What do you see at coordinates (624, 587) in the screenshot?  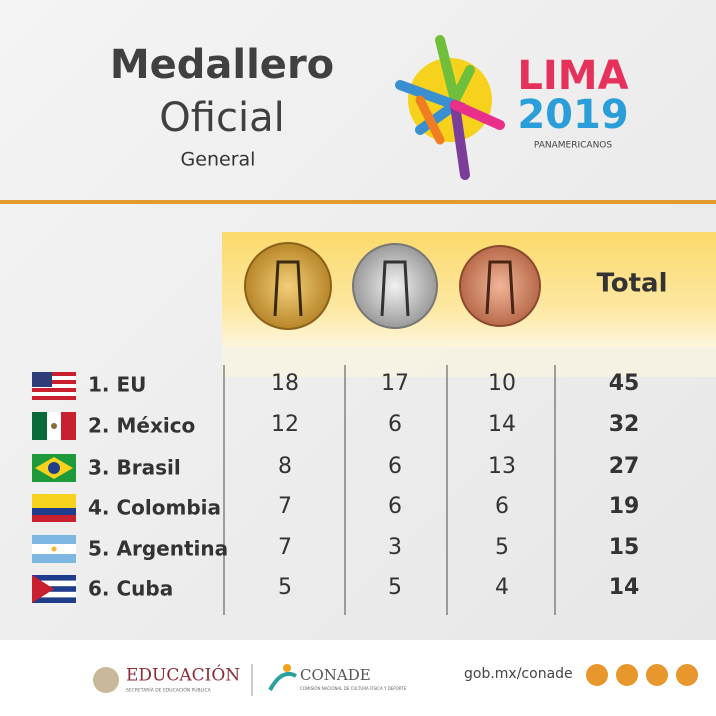 I see `total-cell: 14` at bounding box center [624, 587].